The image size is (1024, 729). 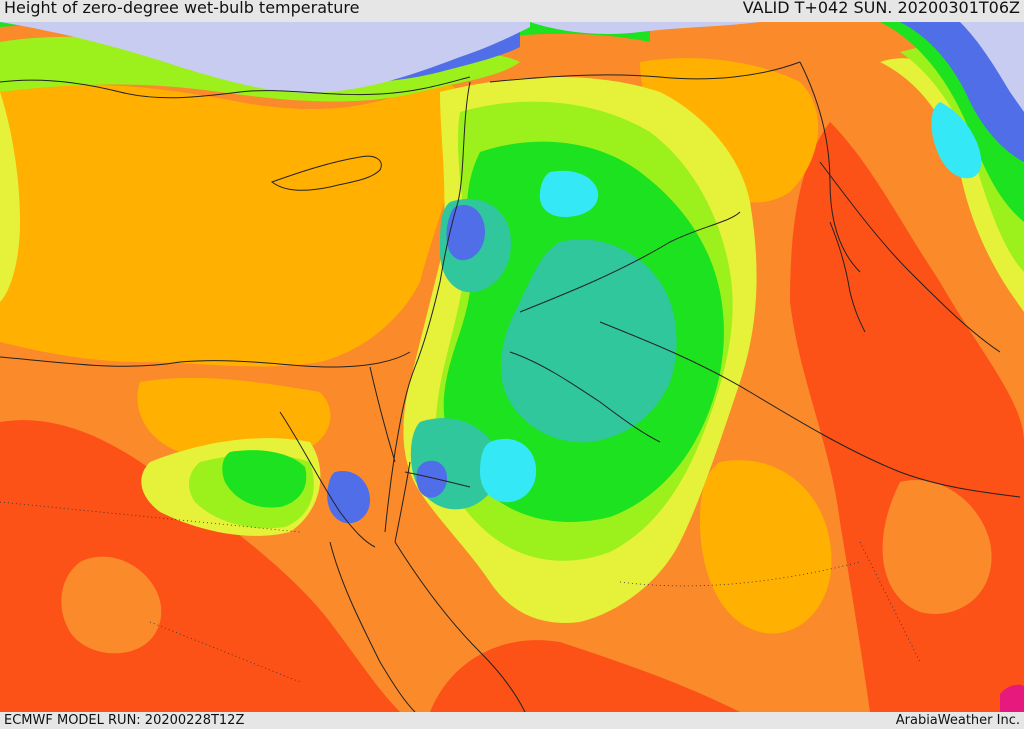 What do you see at coordinates (937, 547) in the screenshot?
I see `red-blob-far-east` at bounding box center [937, 547].